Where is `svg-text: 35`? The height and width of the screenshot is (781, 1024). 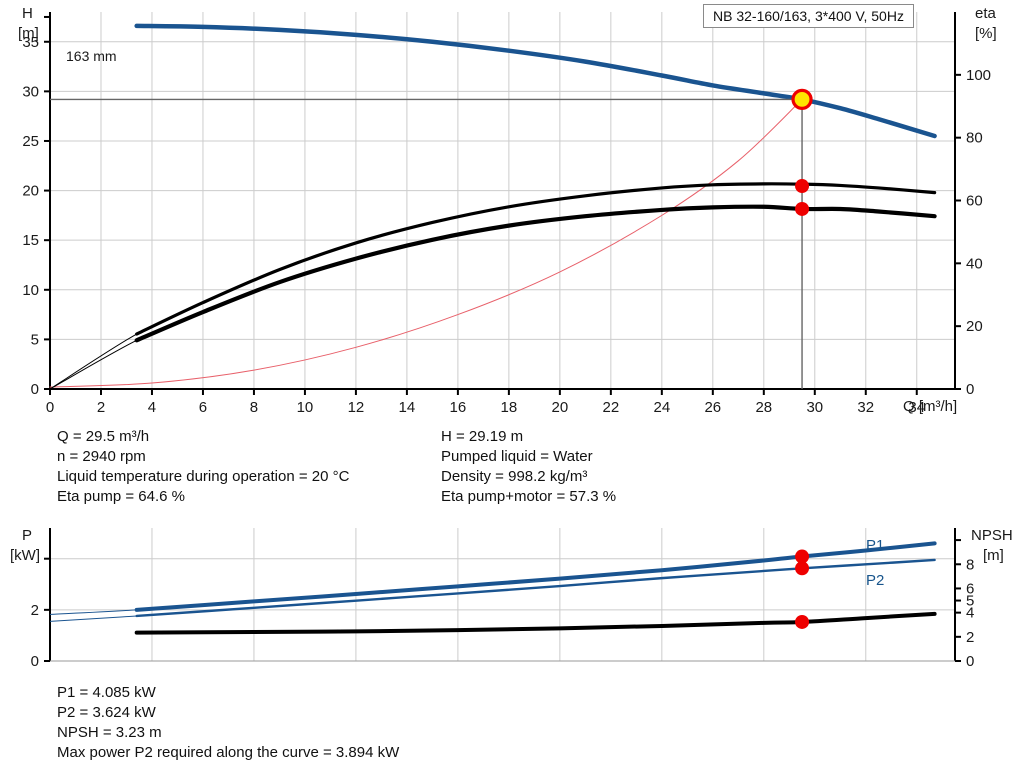
svg-text: 35 is located at coordinates (30, 42).